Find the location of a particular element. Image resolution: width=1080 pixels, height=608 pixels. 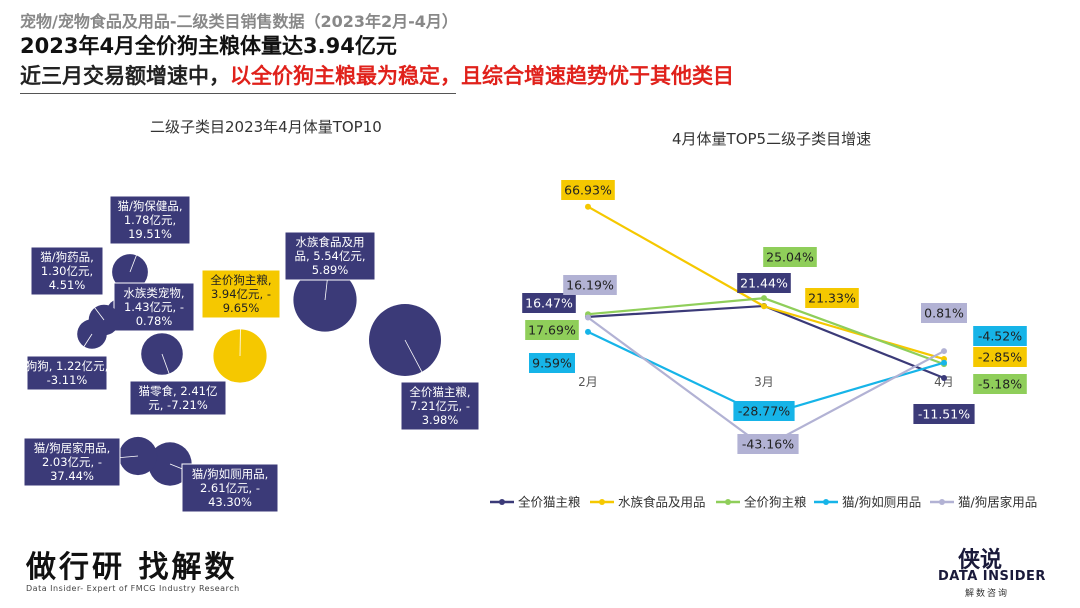

data-label: 16.47% is located at coordinates (549, 303).